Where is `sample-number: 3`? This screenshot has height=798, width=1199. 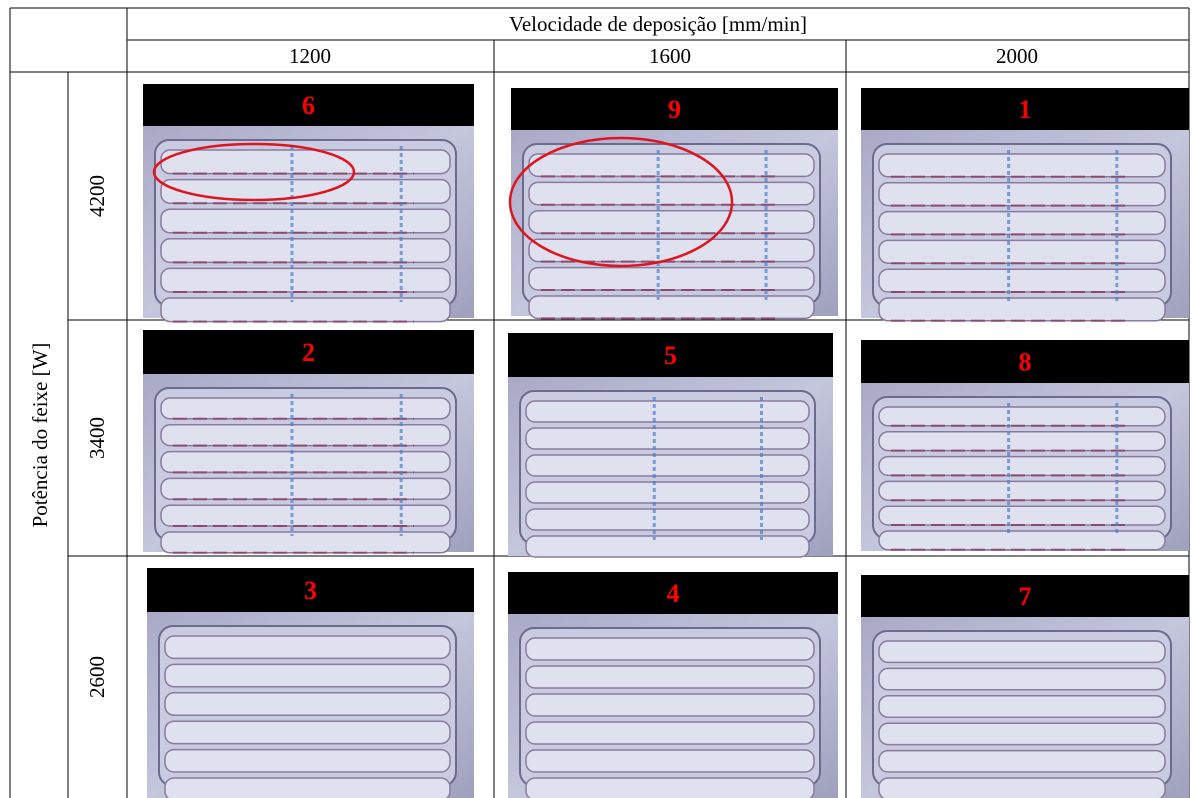 sample-number: 3 is located at coordinates (310, 590).